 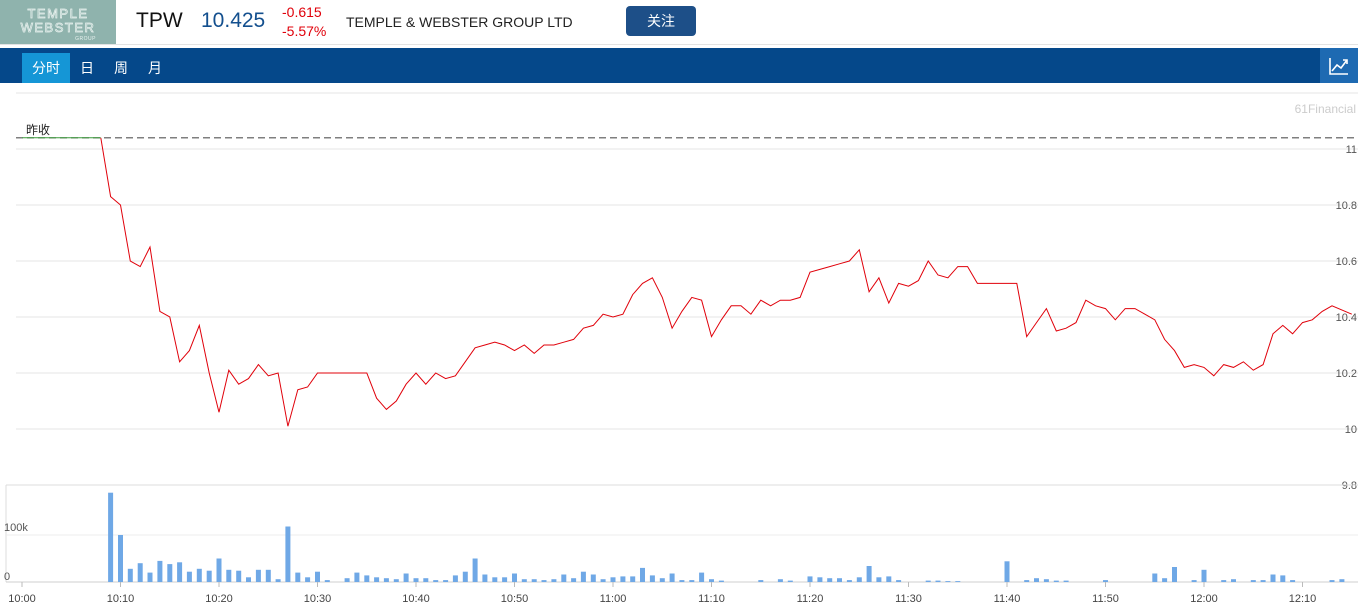 I want to click on time-tick-label: 11:00, so click(x=613, y=599).